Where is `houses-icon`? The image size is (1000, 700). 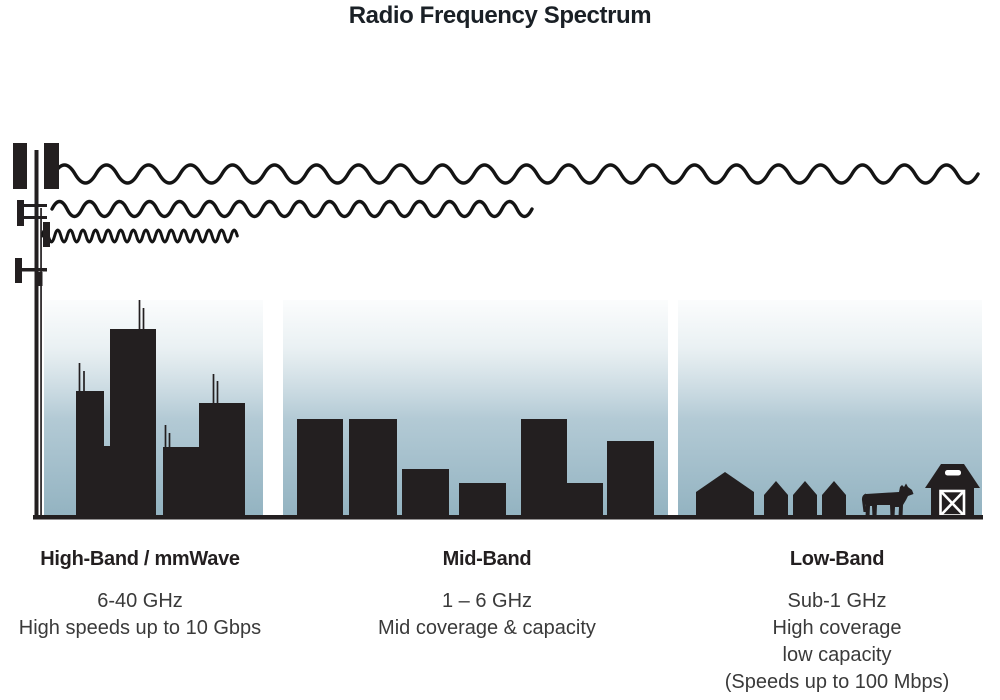 houses-icon is located at coordinates (771, 494).